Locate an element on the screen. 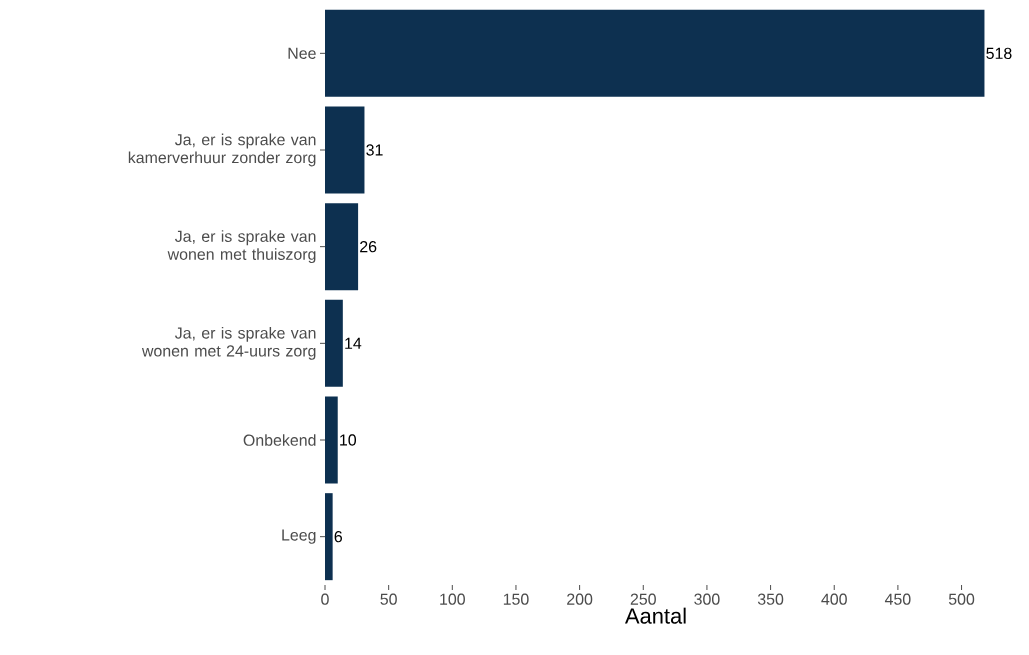  data-label: 10 is located at coordinates (348, 440).